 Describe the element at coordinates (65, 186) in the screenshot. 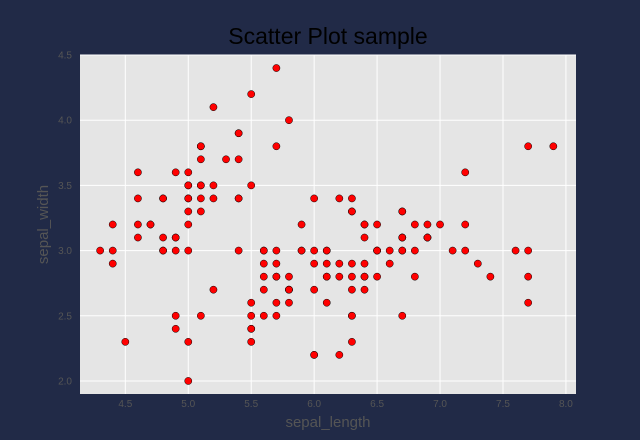

I see `y-tick-label: 3.5` at that location.